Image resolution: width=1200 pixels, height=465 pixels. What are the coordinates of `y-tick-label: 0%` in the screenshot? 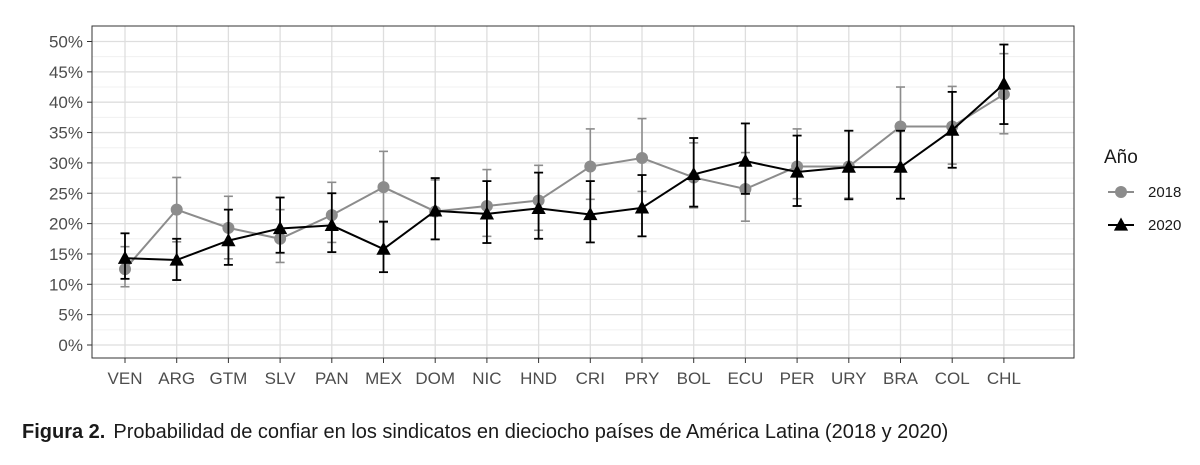 It's located at (70, 345).